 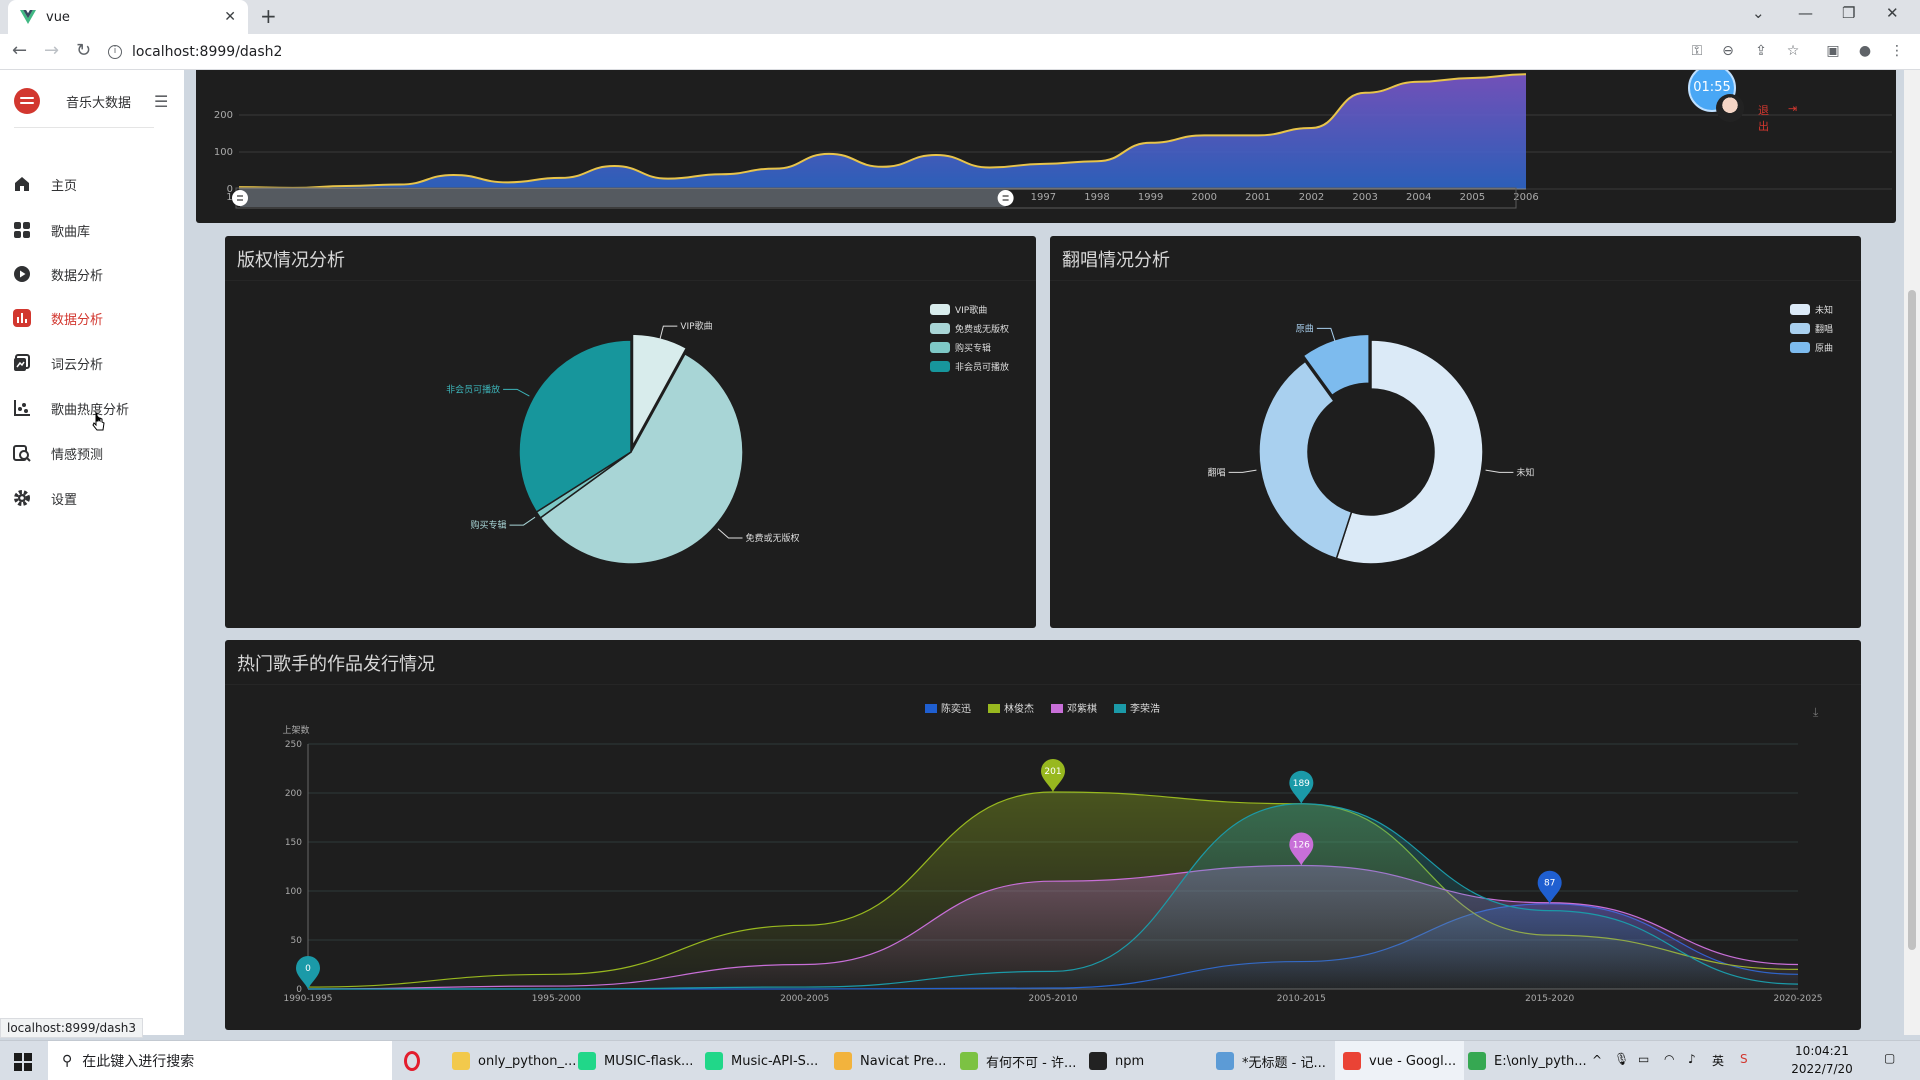 I want to click on battery-icon: ▭, so click(x=1644, y=1059).